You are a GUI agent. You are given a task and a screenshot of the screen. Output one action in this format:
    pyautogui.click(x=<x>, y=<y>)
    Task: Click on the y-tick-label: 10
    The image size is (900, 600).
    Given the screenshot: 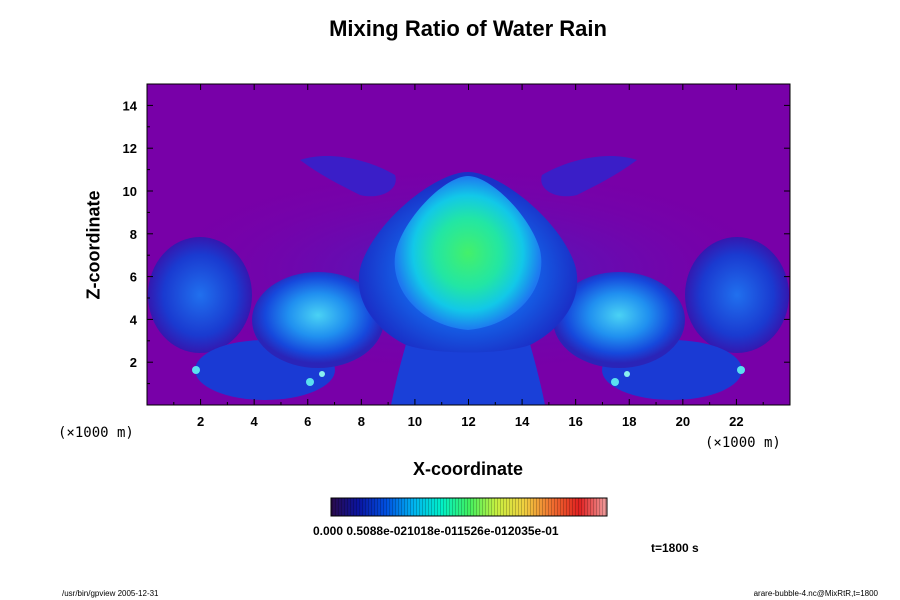 What is the action you would take?
    pyautogui.click(x=130, y=191)
    